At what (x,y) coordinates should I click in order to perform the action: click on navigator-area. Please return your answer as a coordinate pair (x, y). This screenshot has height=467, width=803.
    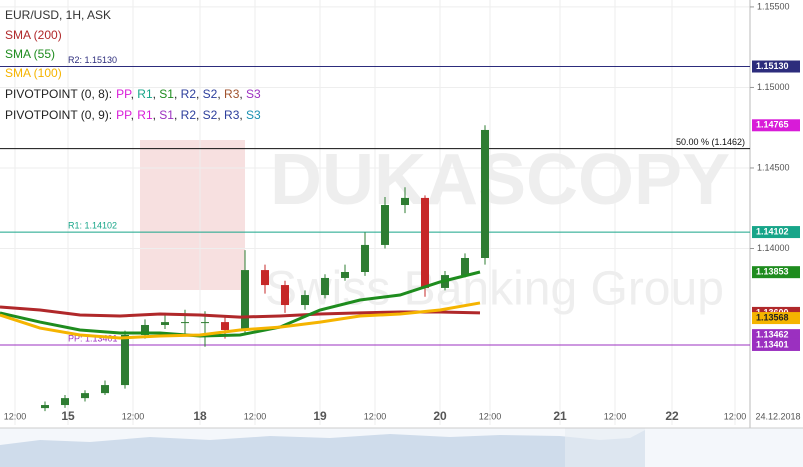
    Looking at the image, I should click on (322, 448).